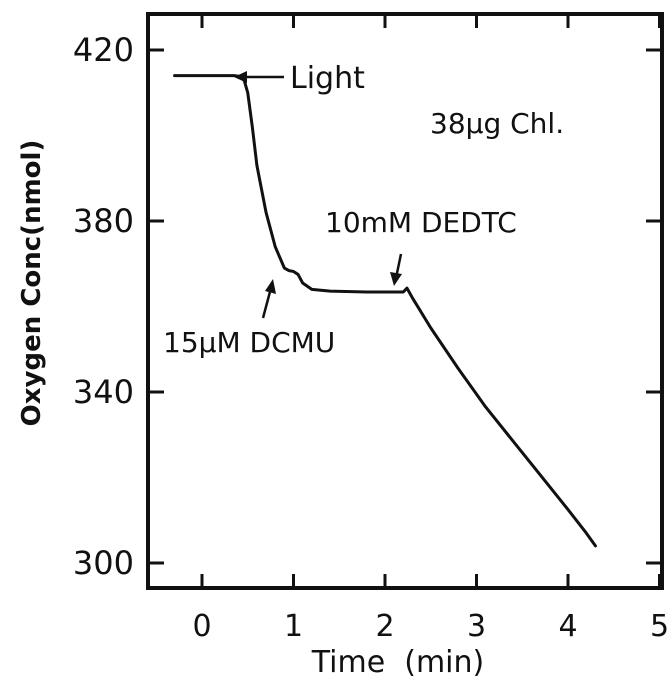  Describe the element at coordinates (476, 626) in the screenshot. I see `x-tick-label: 3` at that location.